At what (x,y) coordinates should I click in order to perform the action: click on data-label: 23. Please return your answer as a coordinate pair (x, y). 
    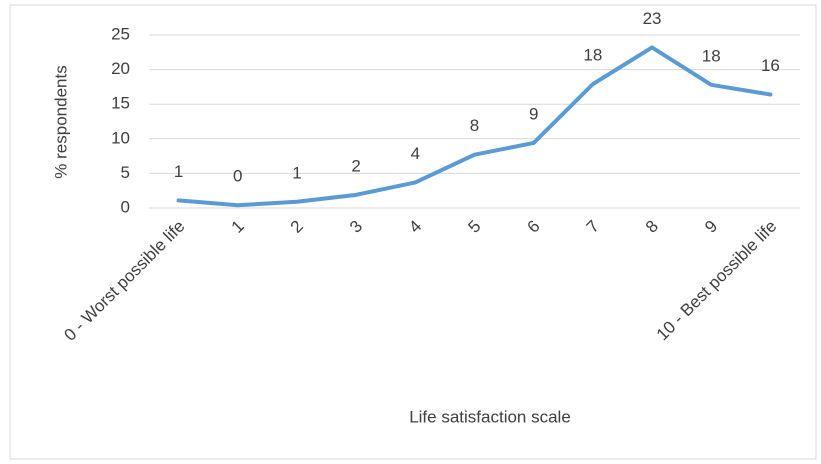
    Looking at the image, I should click on (652, 18).